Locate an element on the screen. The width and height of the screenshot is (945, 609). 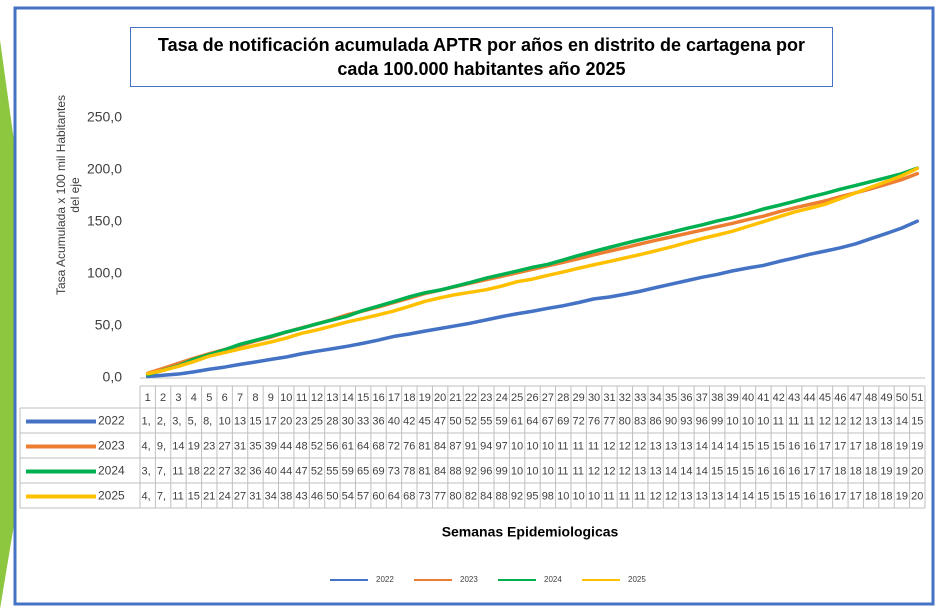
table-cell: 68 is located at coordinates (378, 446).